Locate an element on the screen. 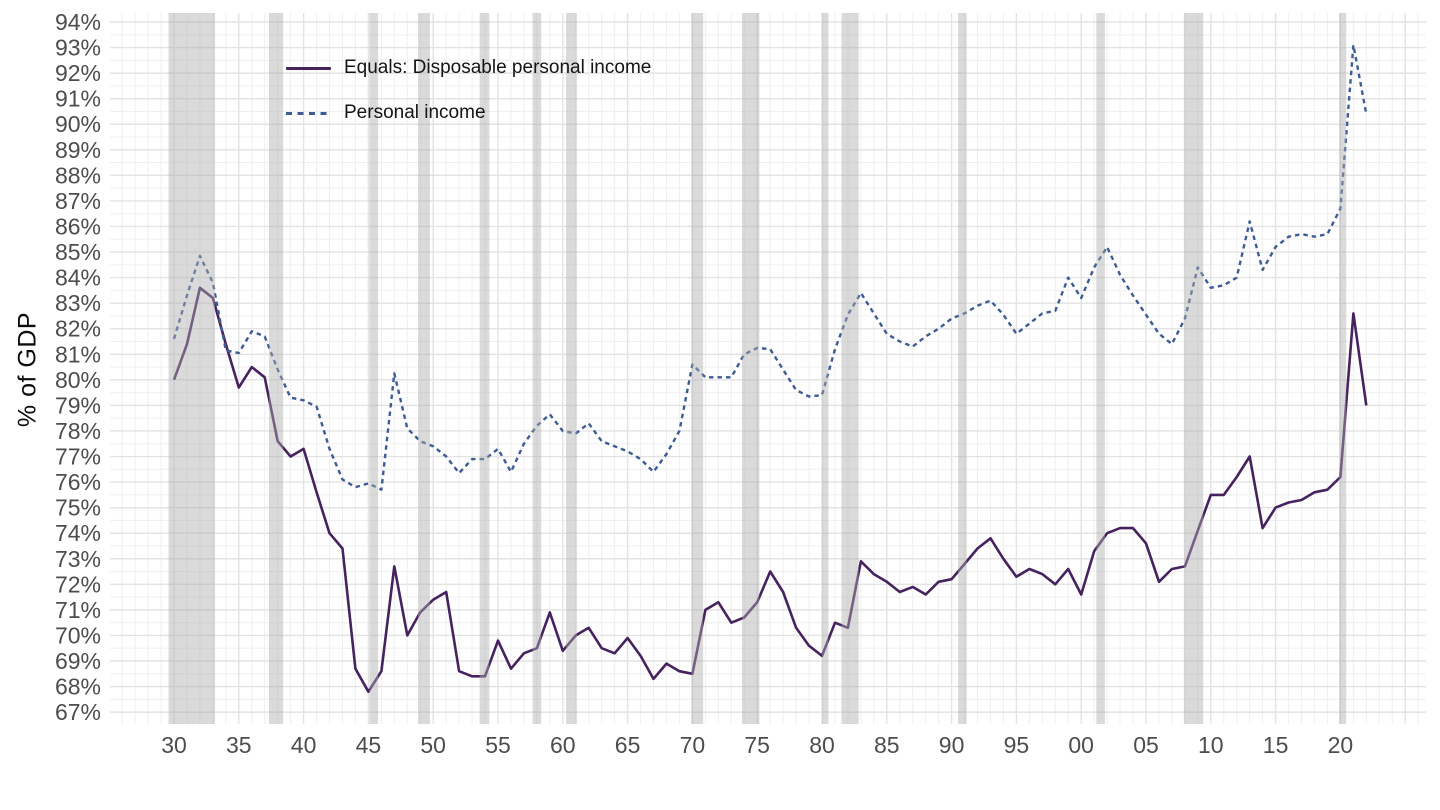 Image resolution: width=1440 pixels, height=810 pixels. x-tick-label-75: 75 is located at coordinates (757, 745).